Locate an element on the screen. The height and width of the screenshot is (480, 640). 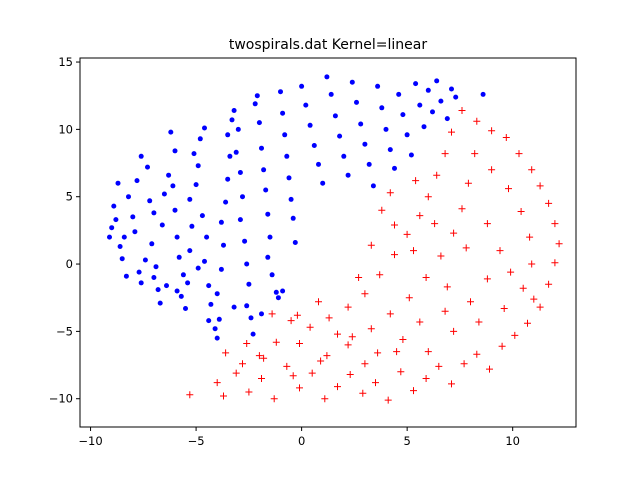
y-tick-label: 15 is located at coordinates (65, 62).